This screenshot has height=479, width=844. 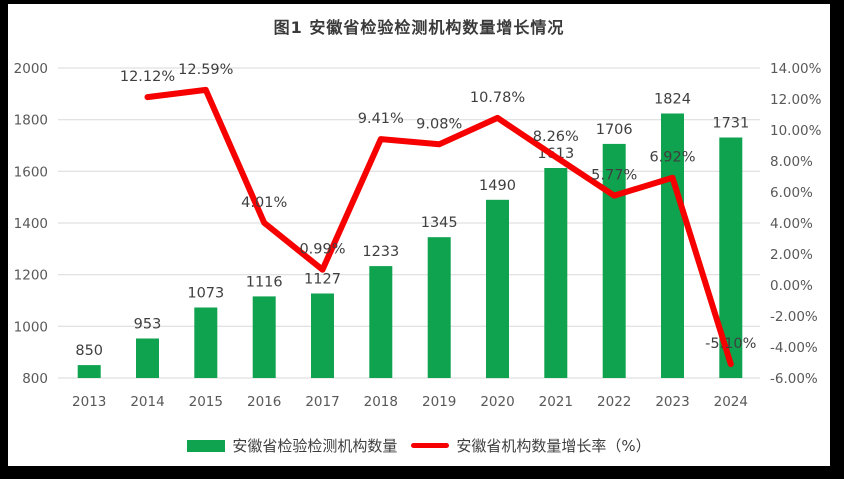 What do you see at coordinates (614, 130) in the screenshot?
I see `bar-label-2022: 1706` at bounding box center [614, 130].